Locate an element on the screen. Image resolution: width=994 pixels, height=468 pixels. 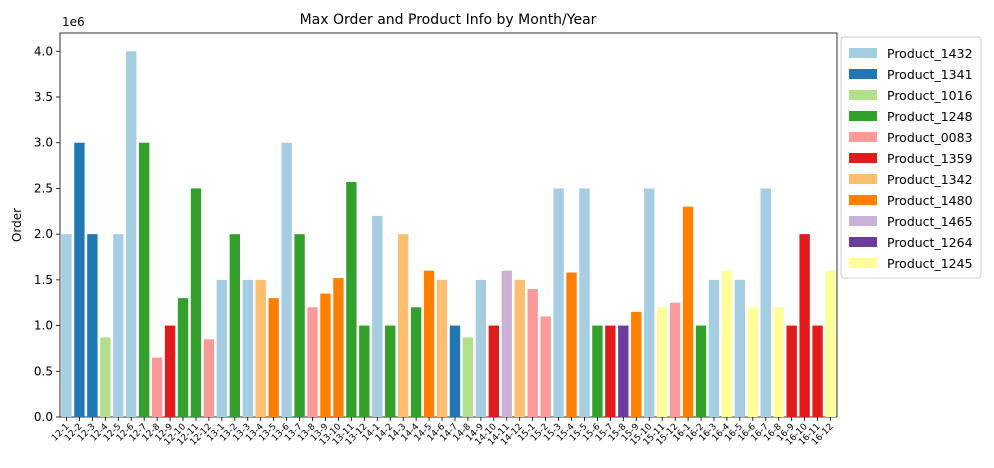
y-tick-label: 3.5 is located at coordinates (43, 97).